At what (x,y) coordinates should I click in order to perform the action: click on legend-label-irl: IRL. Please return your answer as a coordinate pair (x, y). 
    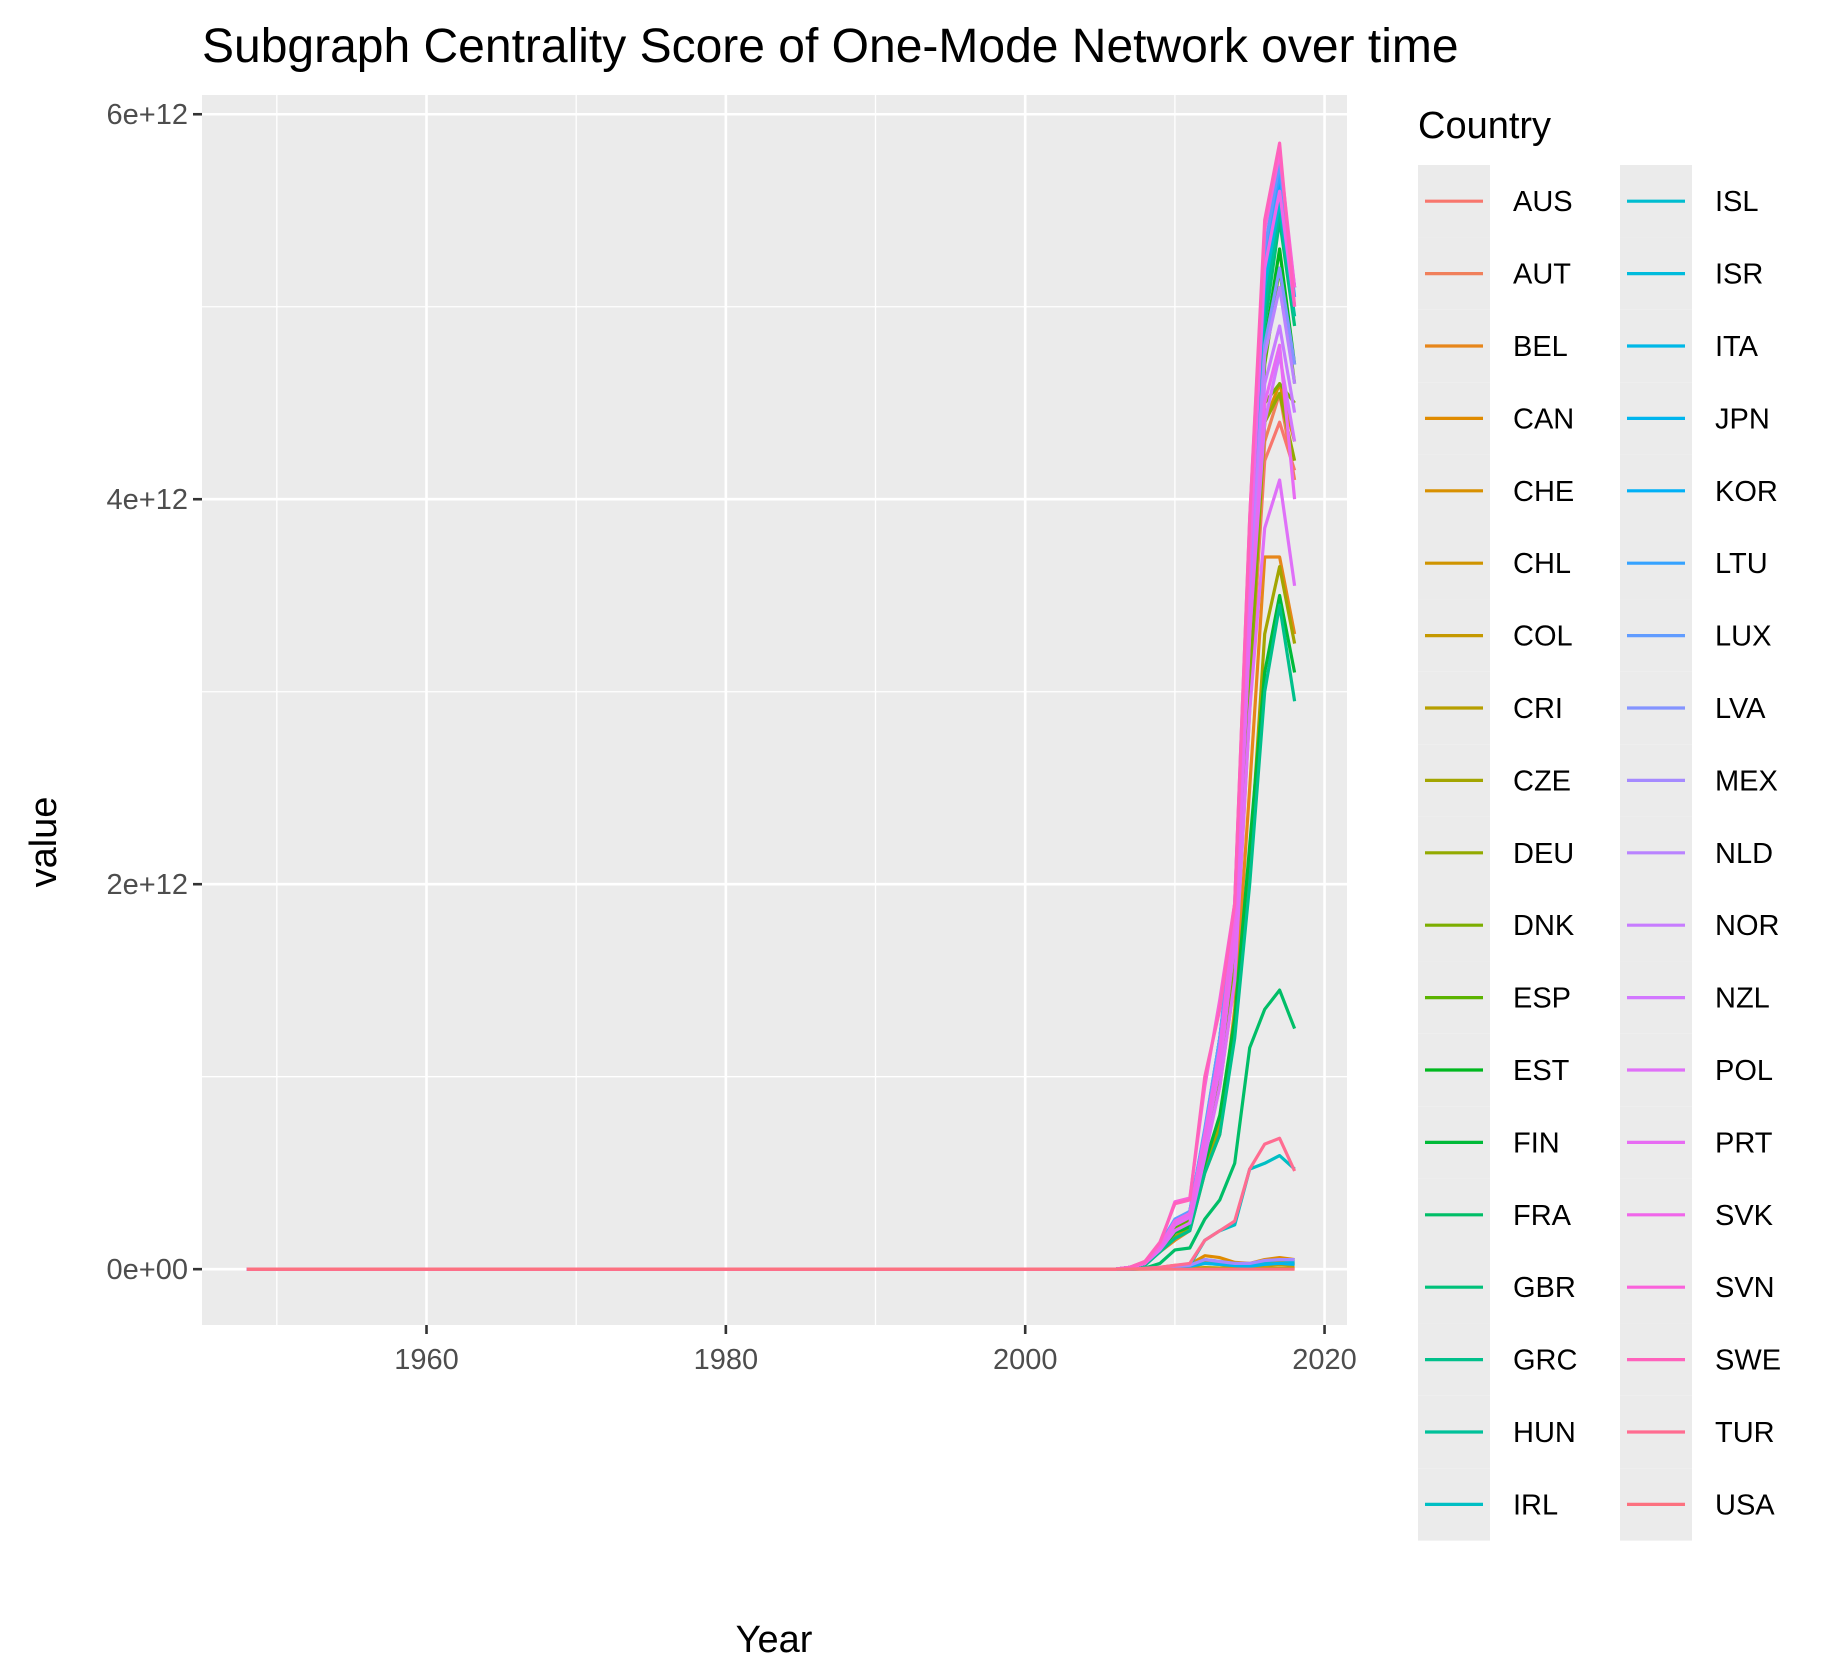
    Looking at the image, I should click on (1535, 1505).